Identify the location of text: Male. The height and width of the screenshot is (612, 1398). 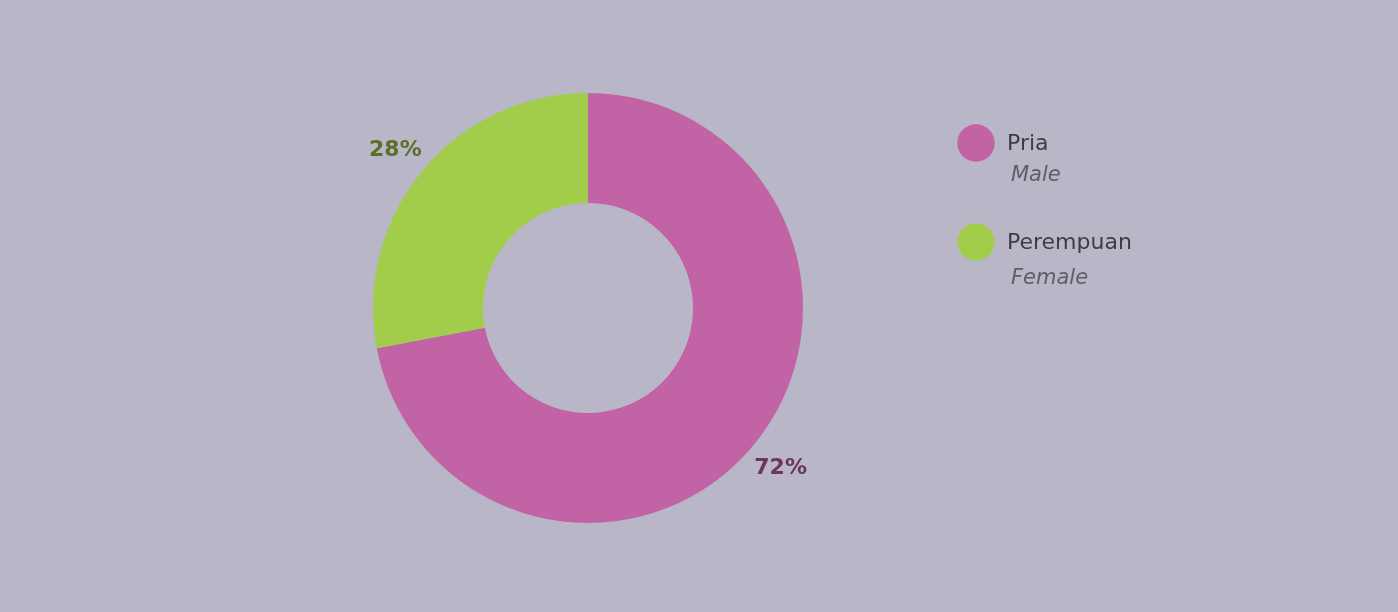
(1036, 174).